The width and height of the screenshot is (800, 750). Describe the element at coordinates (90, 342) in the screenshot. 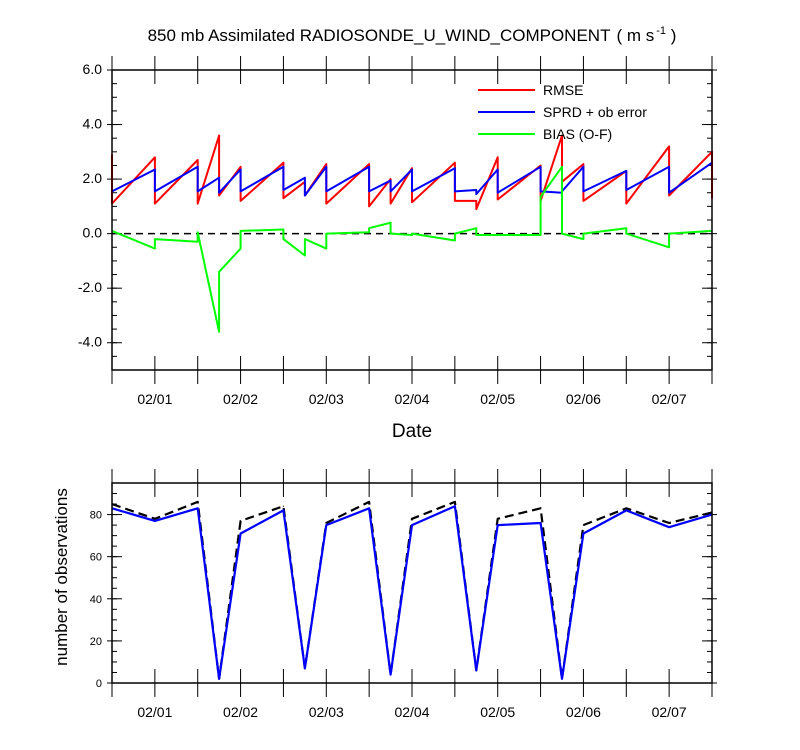

I see `y-tick-label: -4.0` at that location.